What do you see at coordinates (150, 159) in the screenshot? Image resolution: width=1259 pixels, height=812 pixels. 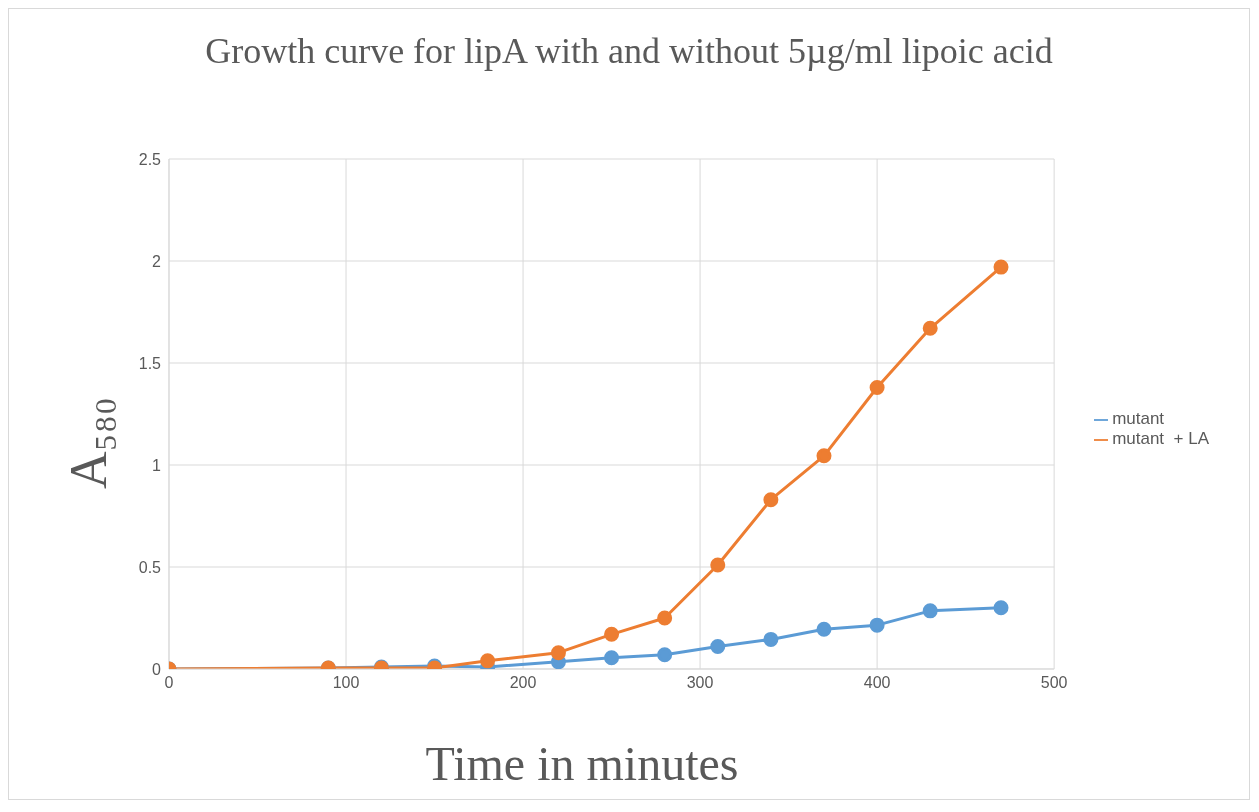 I see `y-tick-label: 2.5` at bounding box center [150, 159].